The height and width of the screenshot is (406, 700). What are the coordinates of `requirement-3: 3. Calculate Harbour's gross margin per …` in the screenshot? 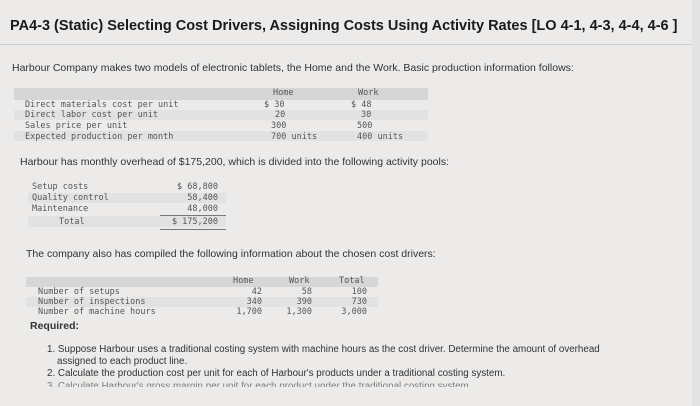 It's located at (259, 384).